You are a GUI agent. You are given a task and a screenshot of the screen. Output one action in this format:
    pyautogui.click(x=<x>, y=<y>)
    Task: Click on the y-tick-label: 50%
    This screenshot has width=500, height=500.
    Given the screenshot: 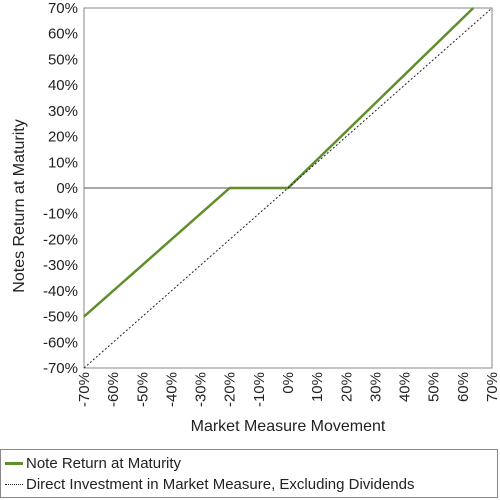 What is the action you would take?
    pyautogui.click(x=63, y=59)
    